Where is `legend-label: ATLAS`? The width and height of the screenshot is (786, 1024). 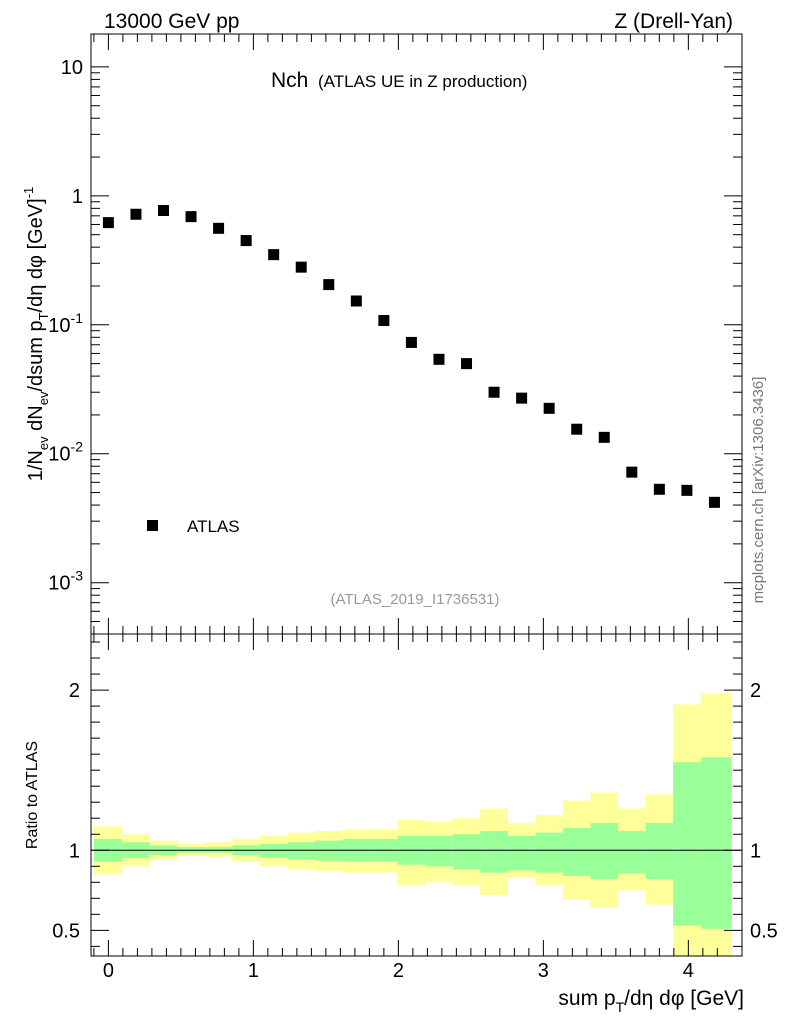 legend-label: ATLAS is located at coordinates (213, 526).